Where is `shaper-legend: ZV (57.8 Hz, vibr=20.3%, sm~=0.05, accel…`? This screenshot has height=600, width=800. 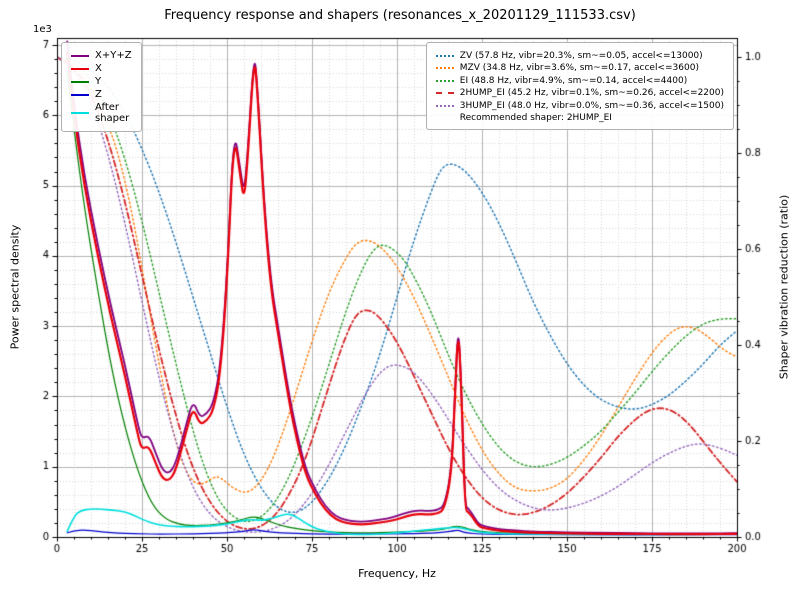
shaper-legend: ZV (57.8 Hz, vibr=20.3%, sm~=0.05, accel… is located at coordinates (579, 86).